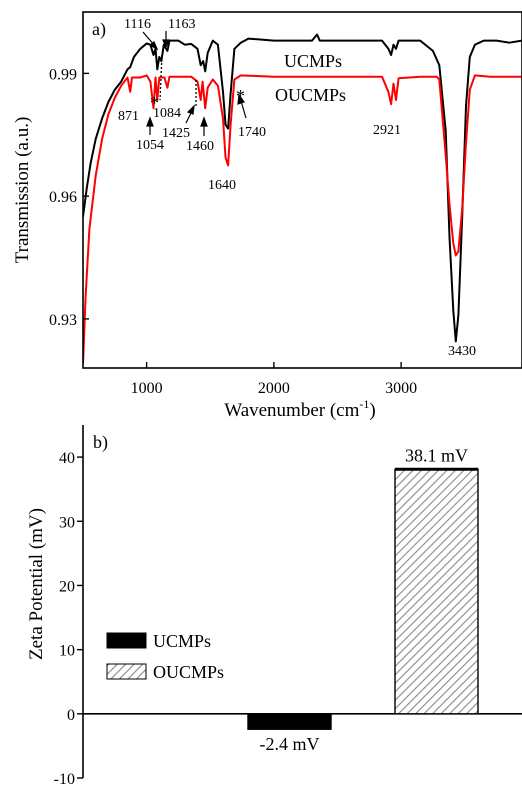 This screenshot has height=789, width=522. Describe the element at coordinates (274, 388) in the screenshot. I see `x-tick-label: 2000` at that location.